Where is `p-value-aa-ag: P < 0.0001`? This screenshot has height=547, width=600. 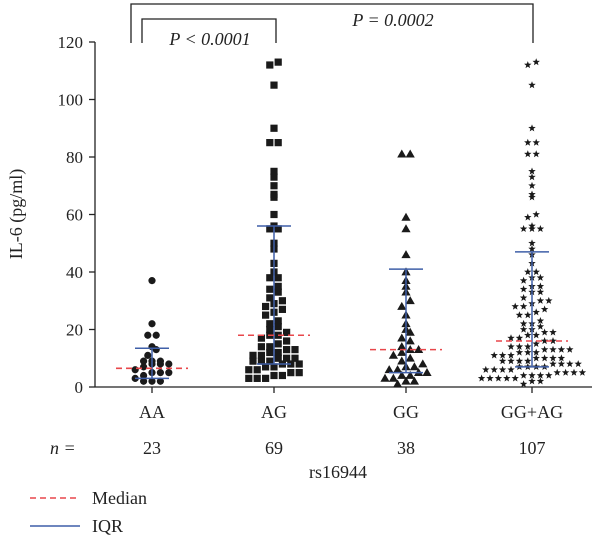 p-value-aa-ag: P < 0.0001 is located at coordinates (209, 39).